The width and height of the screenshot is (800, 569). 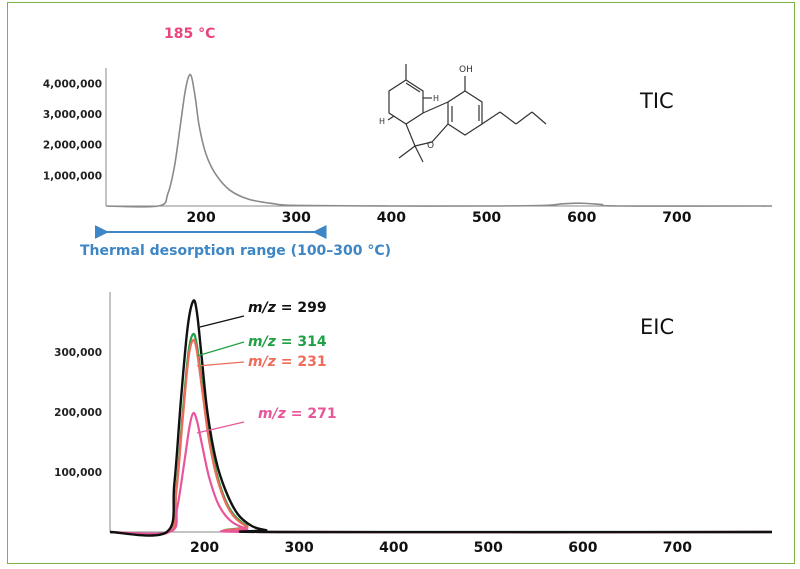 I want to click on tic-y-tick-labels: 1,000,000 2,000,000 3,000,000 4,000,000, so click(x=72, y=130).